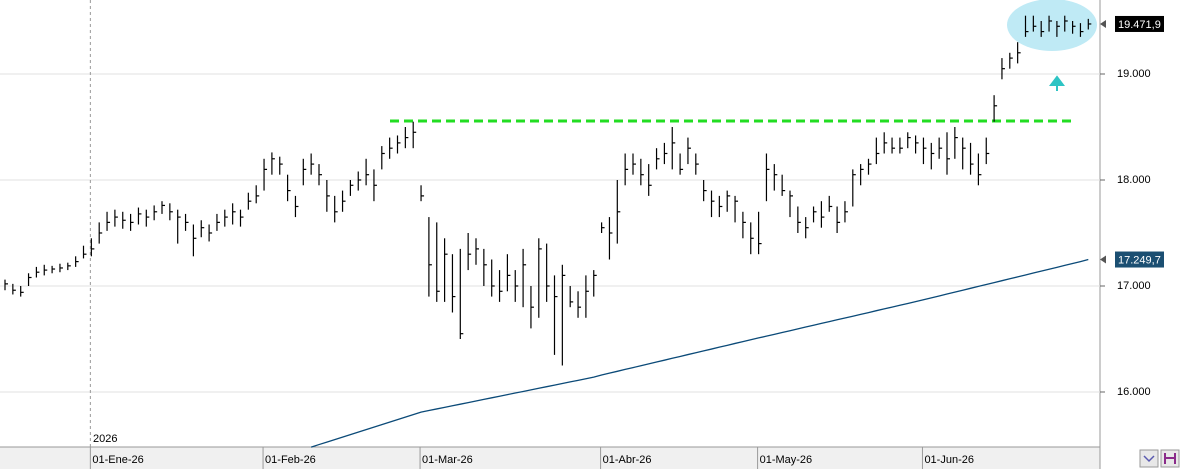  Describe the element at coordinates (290, 460) in the screenshot. I see `x-tick-label: 01-Feb-26` at that location.